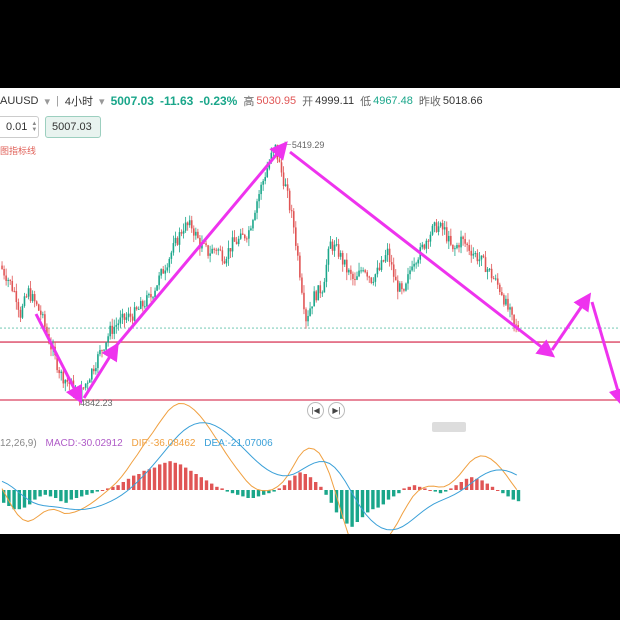  I want to click on skip-back-icon: |◀, so click(315, 410).